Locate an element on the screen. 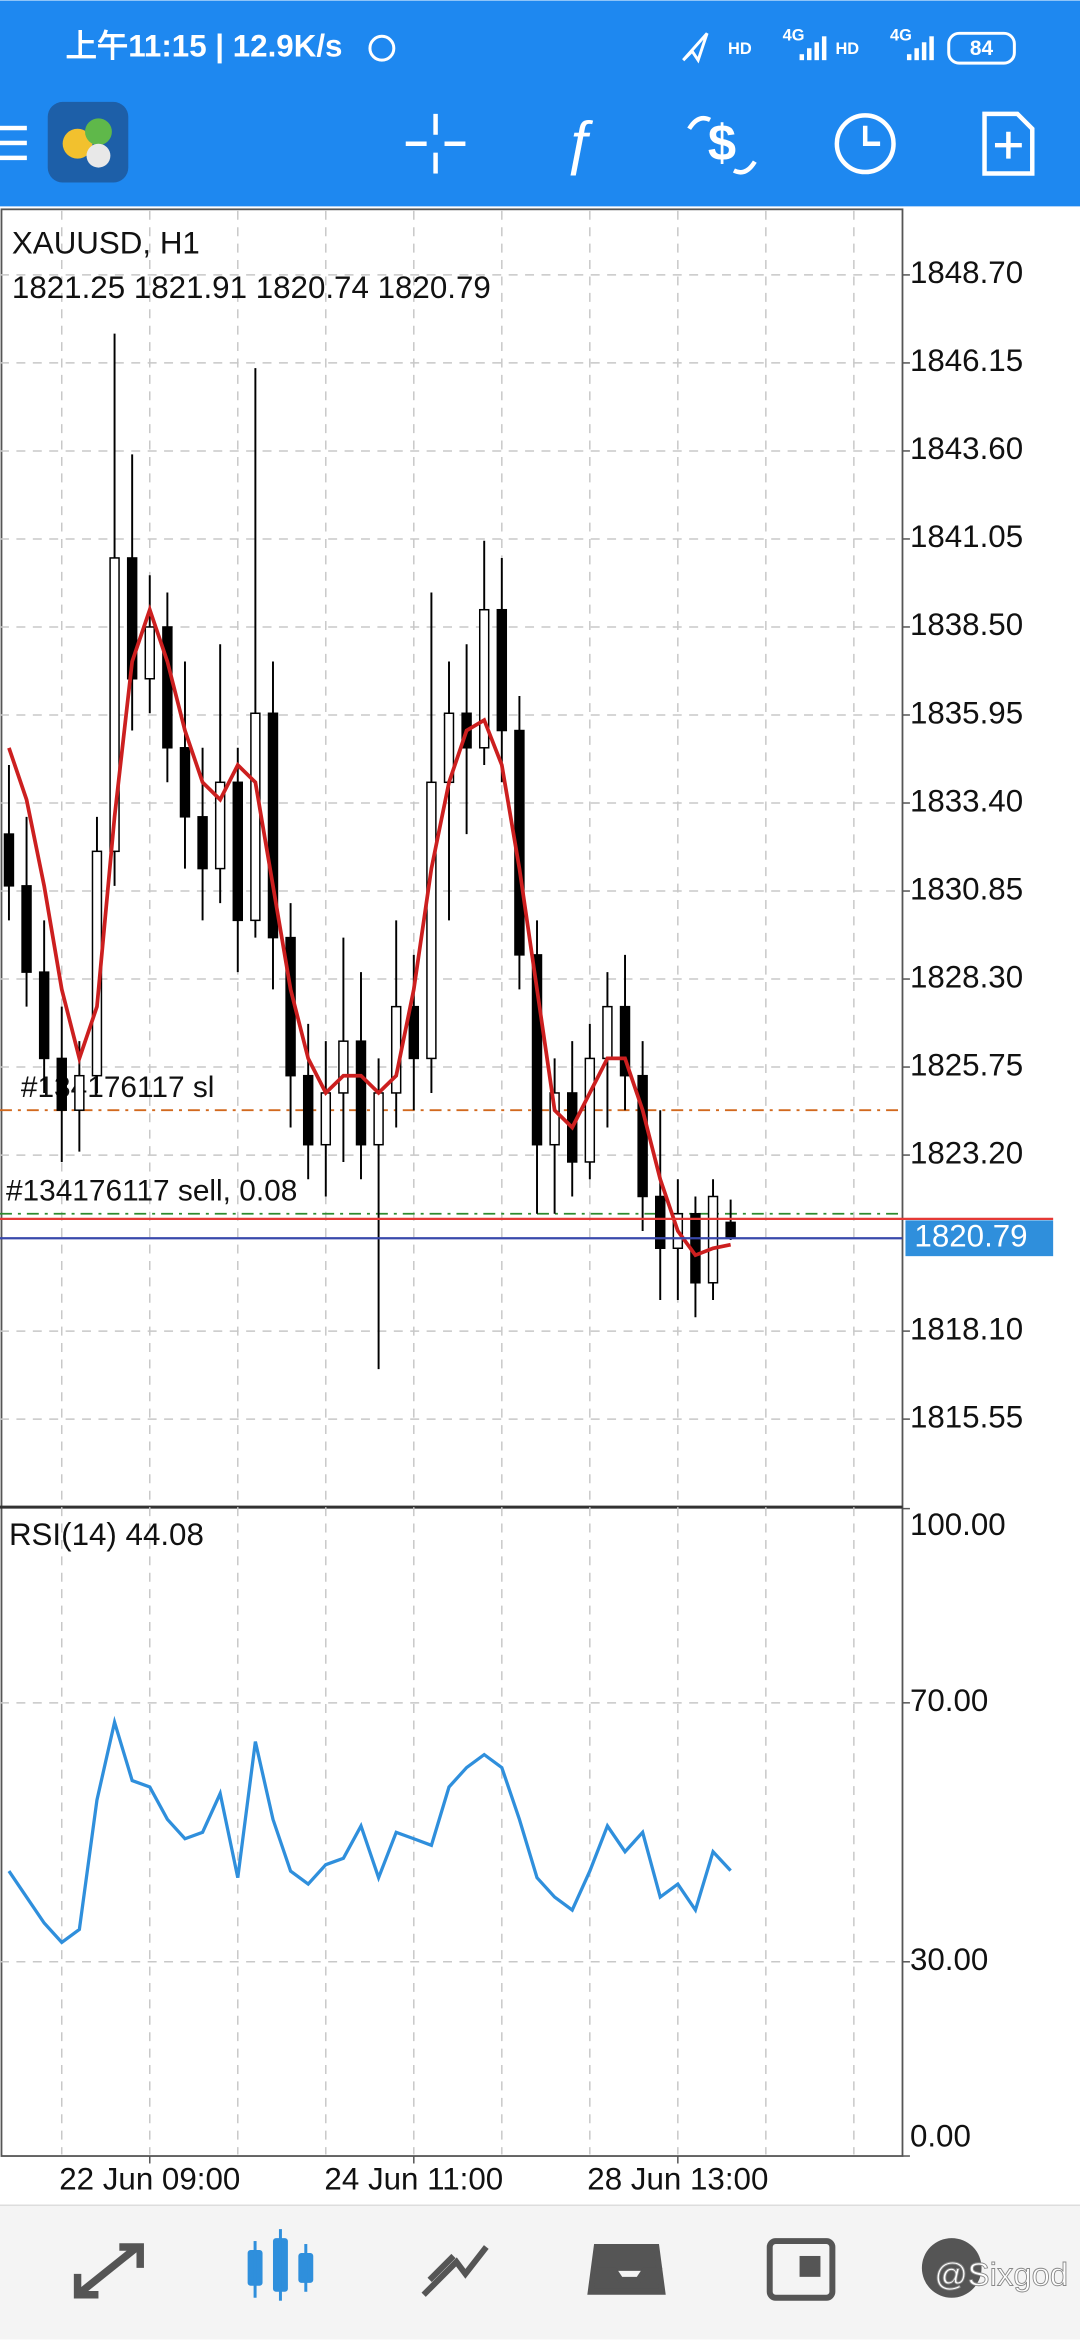 The height and width of the screenshot is (2340, 1080). template-button is located at coordinates (1008, 143).